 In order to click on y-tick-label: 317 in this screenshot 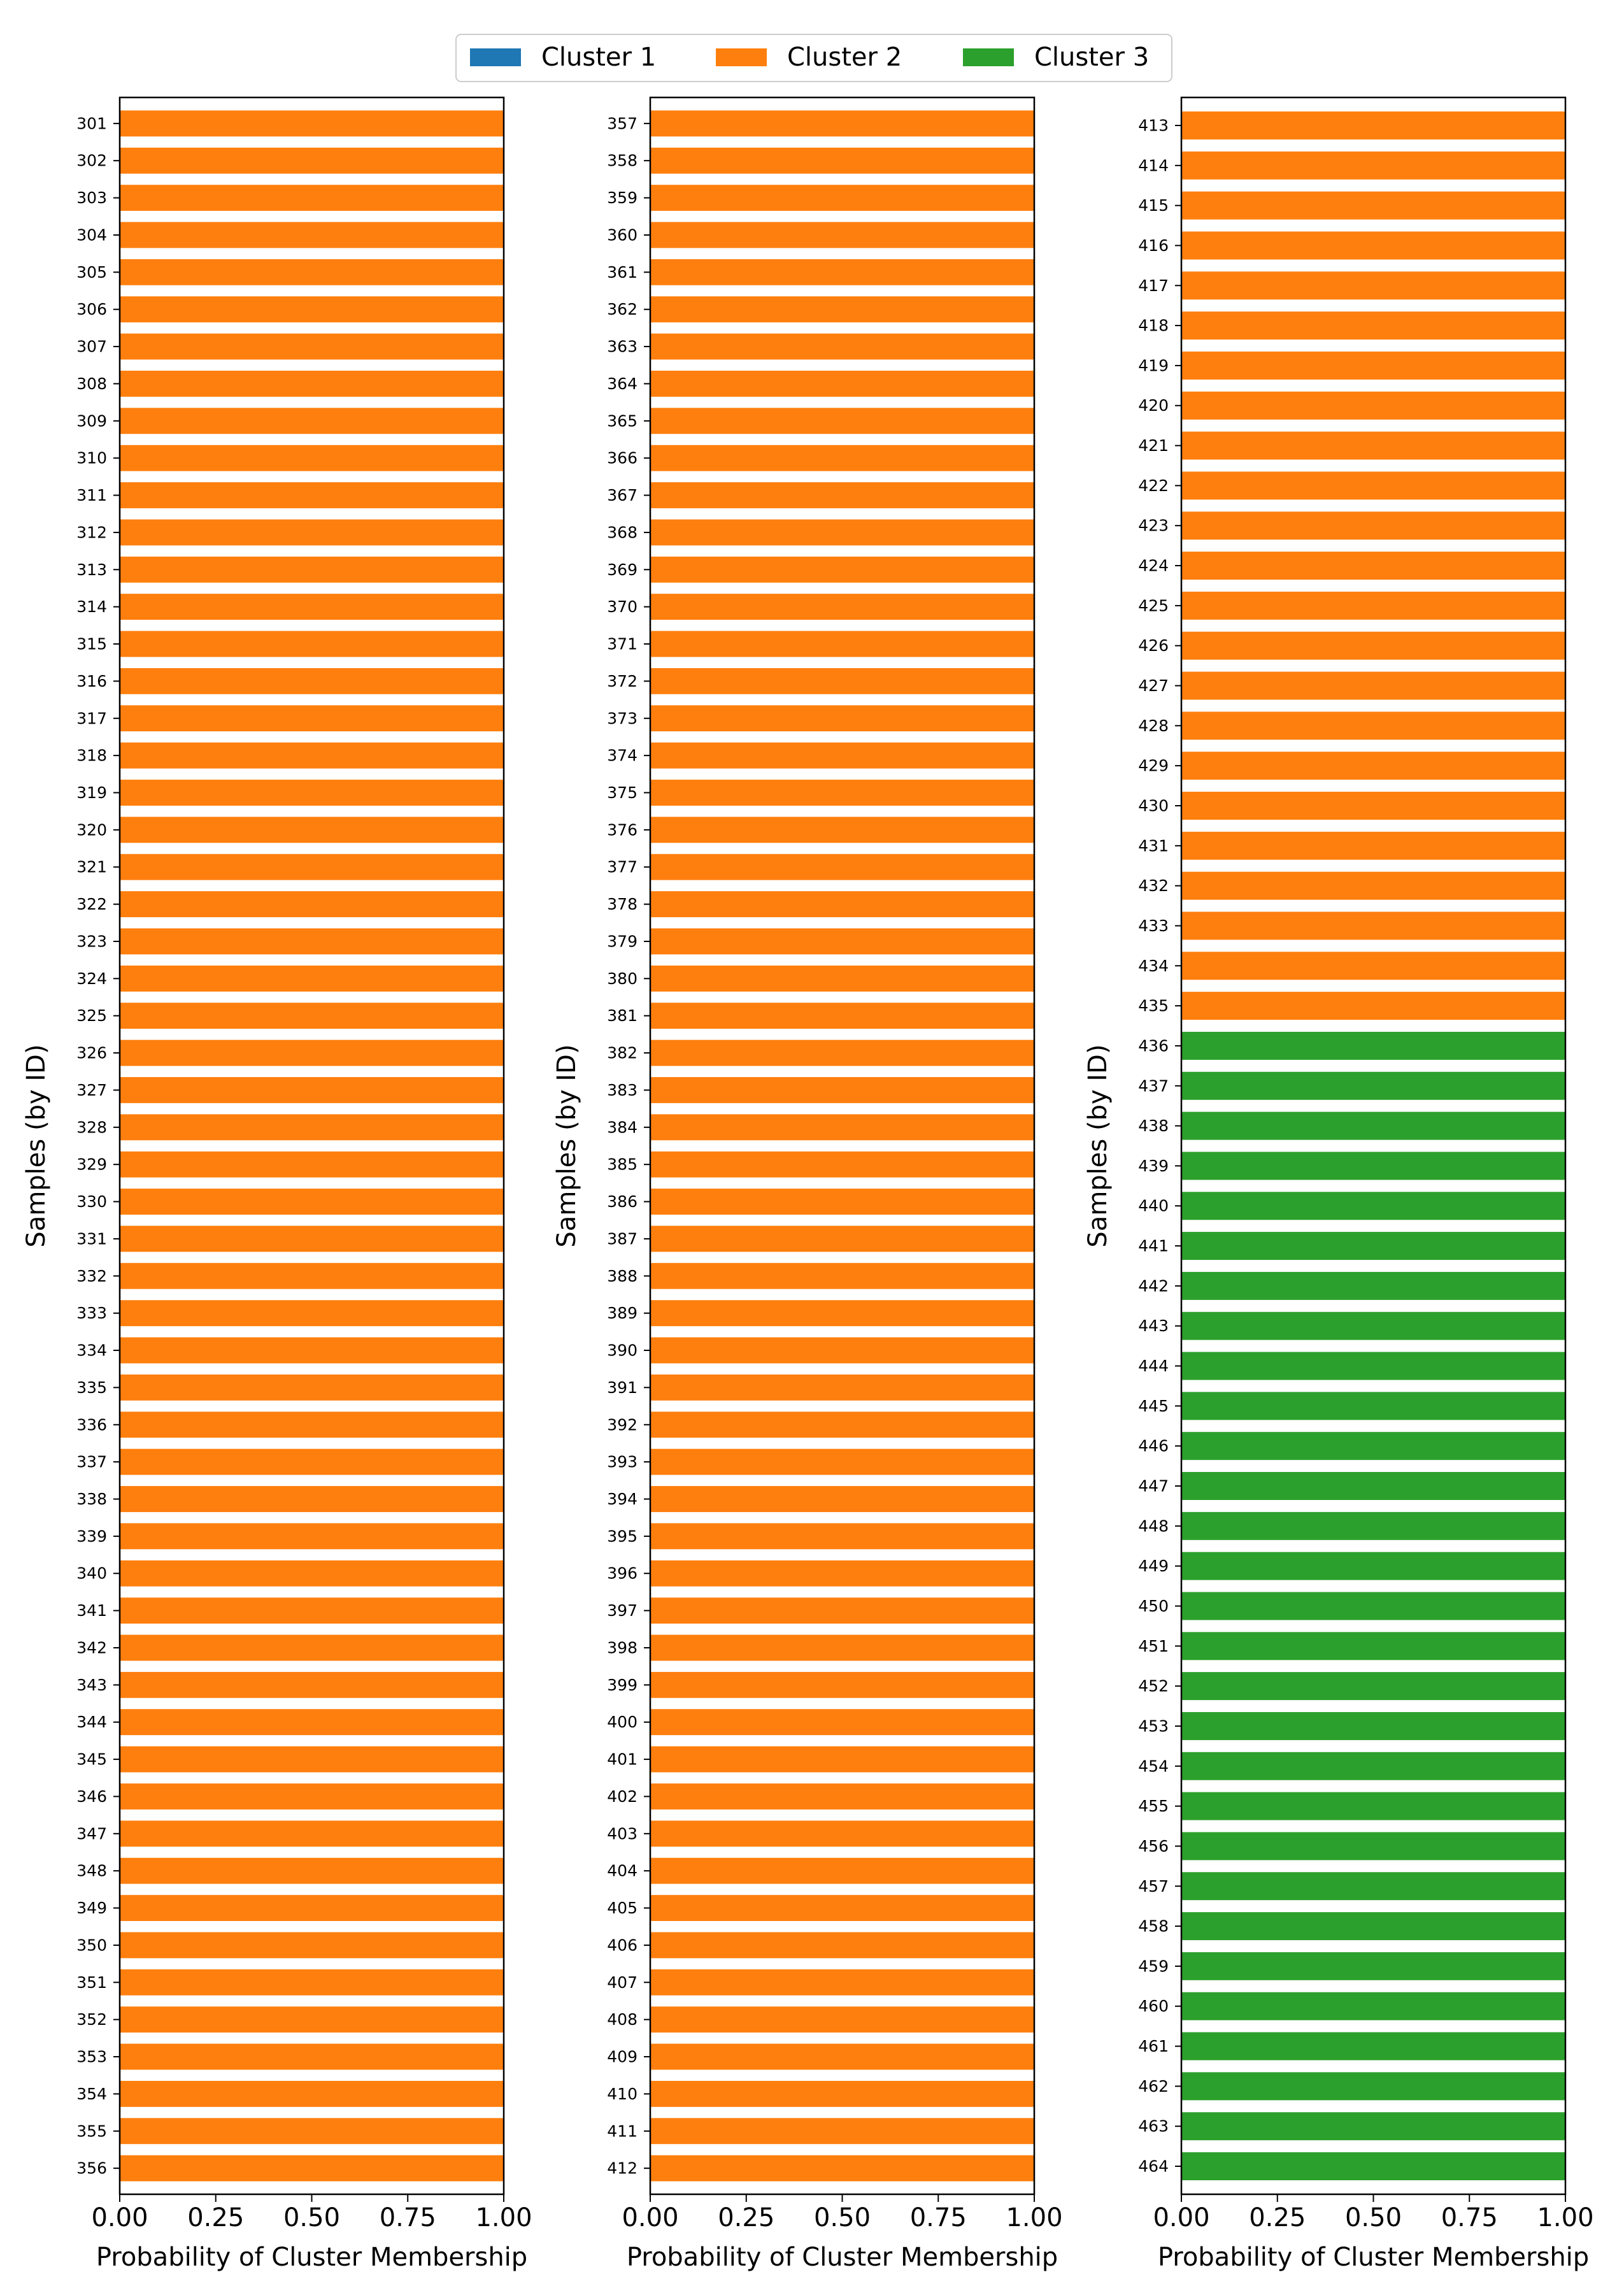, I will do `click(91, 718)`.